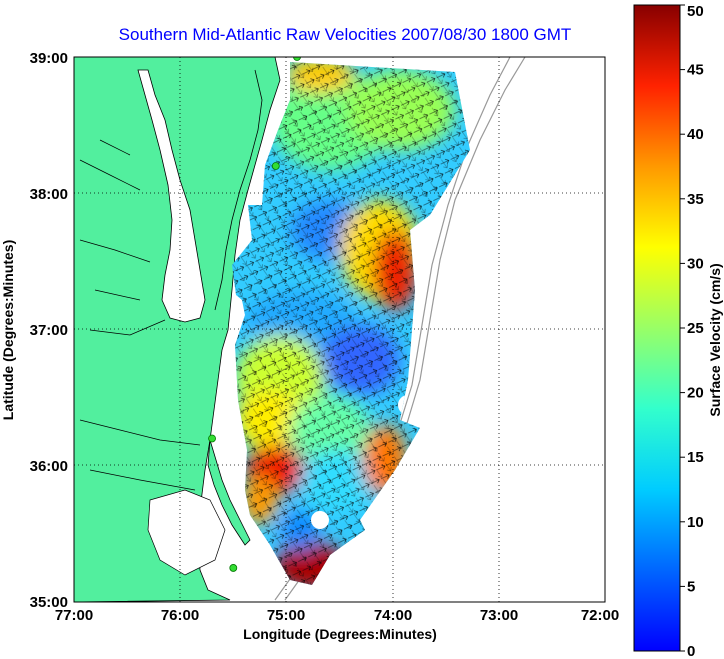  I want to click on inner-estuaries, so click(140, 315).